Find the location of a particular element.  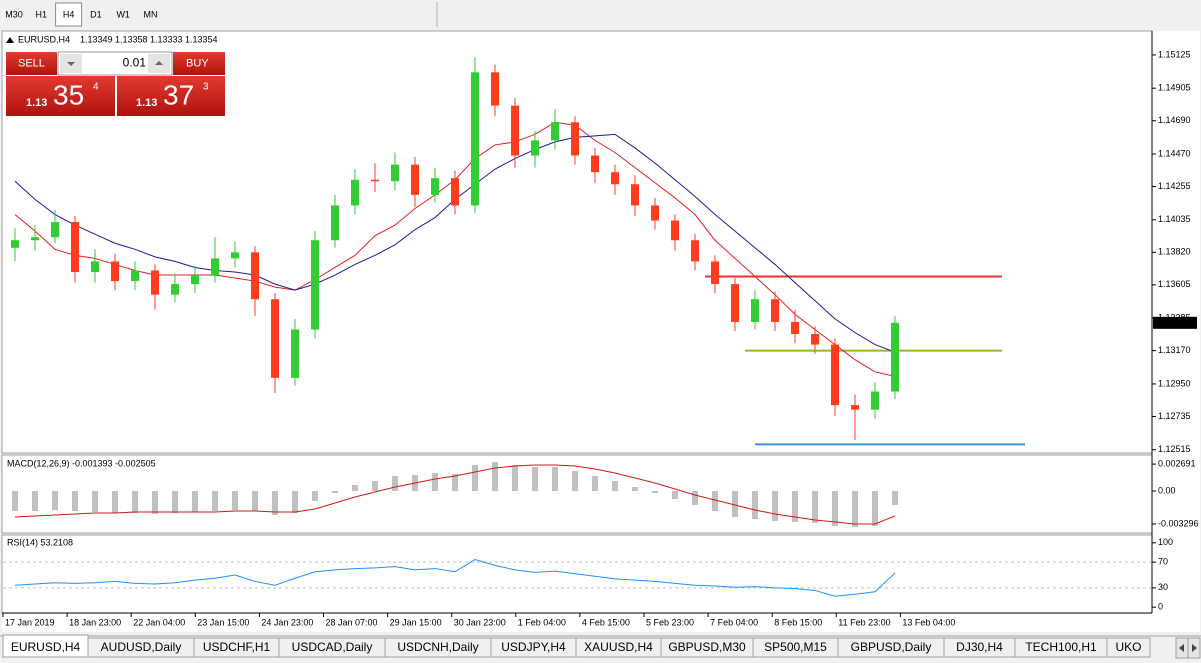

timeframe-label: D1 is located at coordinates (96, 14).